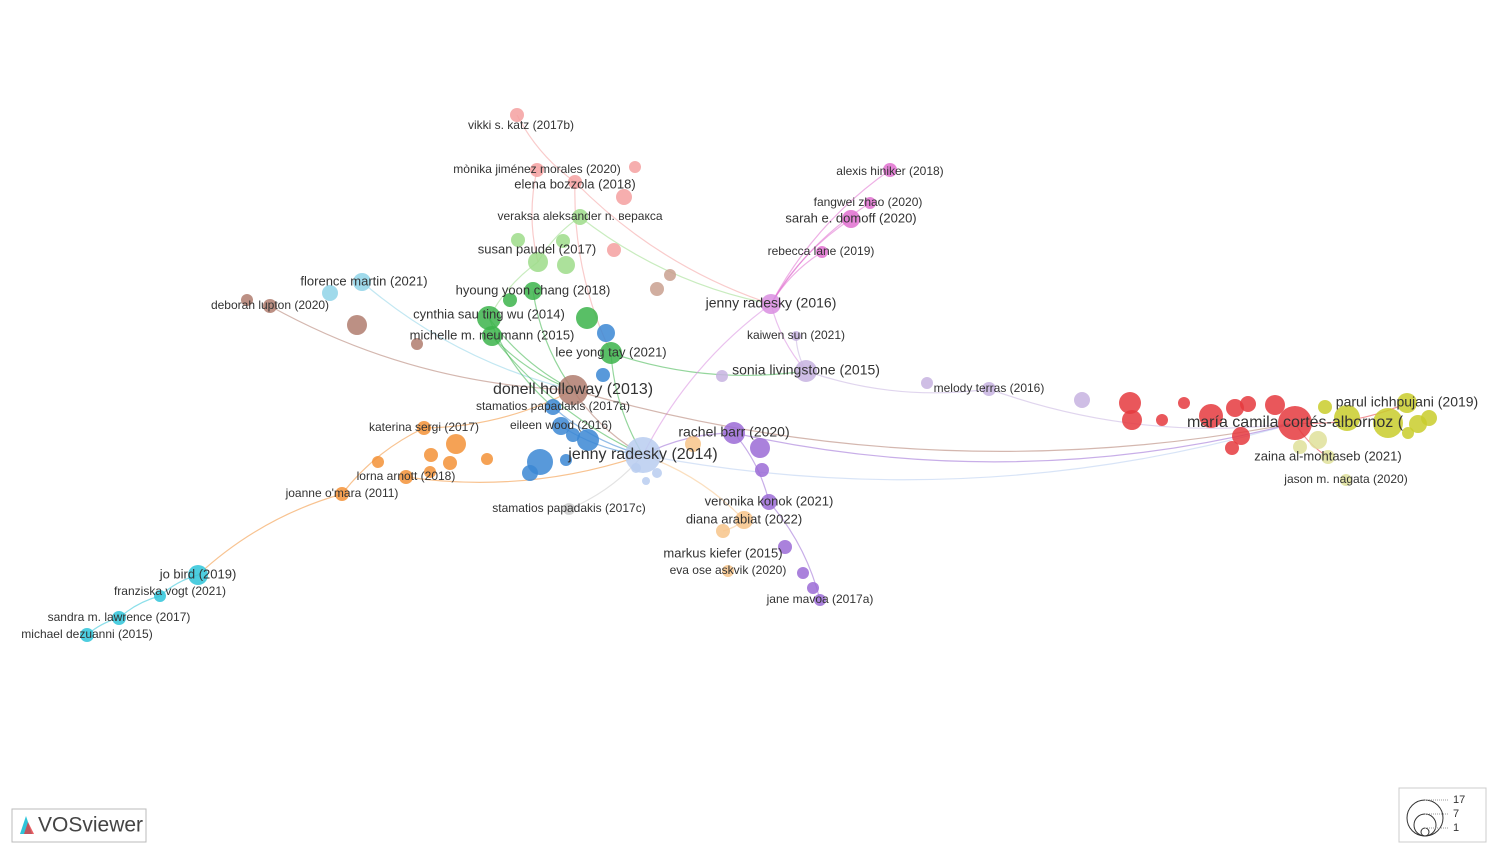 The width and height of the screenshot is (1499, 855). Describe the element at coordinates (198, 573) in the screenshot. I see `node-label: jo bird (2019)` at that location.